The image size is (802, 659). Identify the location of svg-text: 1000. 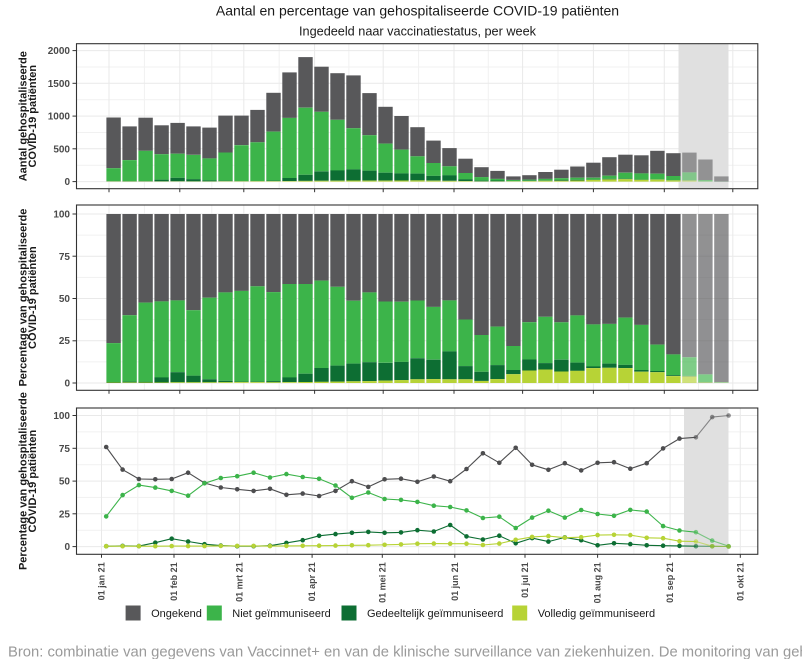
(59, 117).